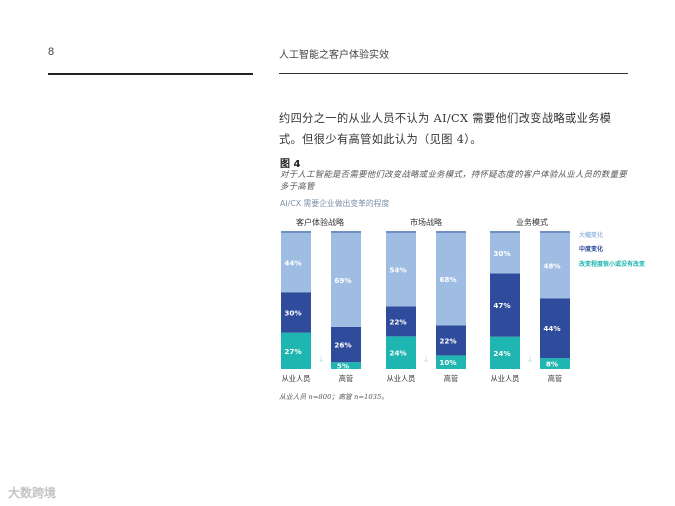 The width and height of the screenshot is (675, 506). I want to click on bar-business-model-practitioners-significant-change, so click(505, 253).